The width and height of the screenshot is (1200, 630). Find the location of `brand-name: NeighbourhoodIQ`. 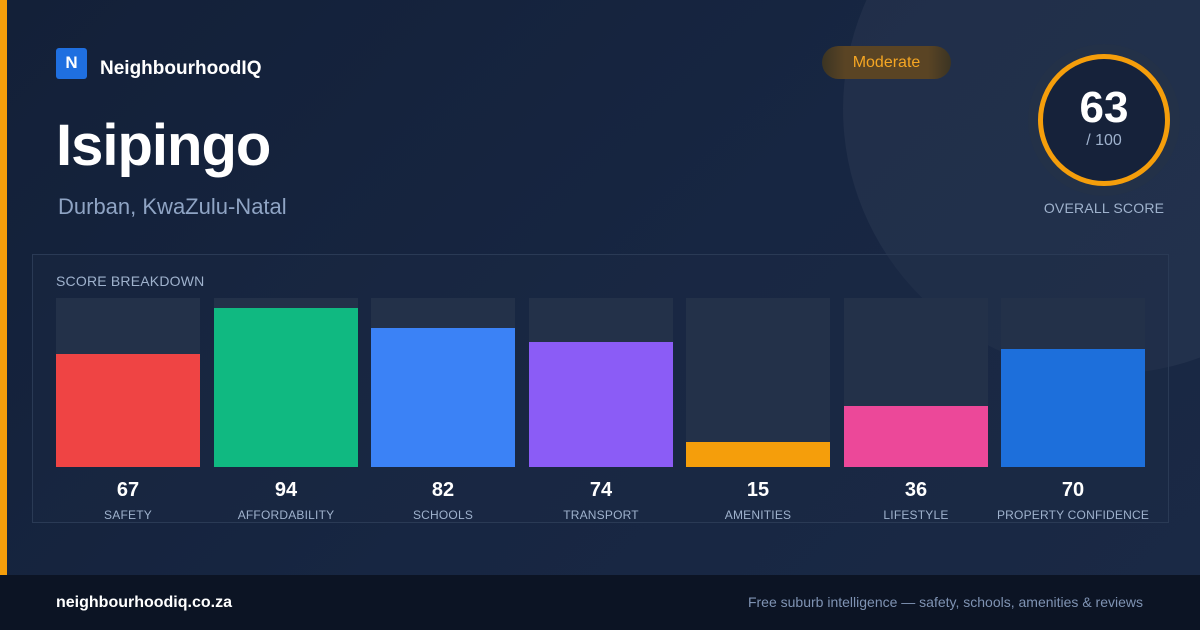

brand-name: NeighbourhoodIQ is located at coordinates (181, 68).